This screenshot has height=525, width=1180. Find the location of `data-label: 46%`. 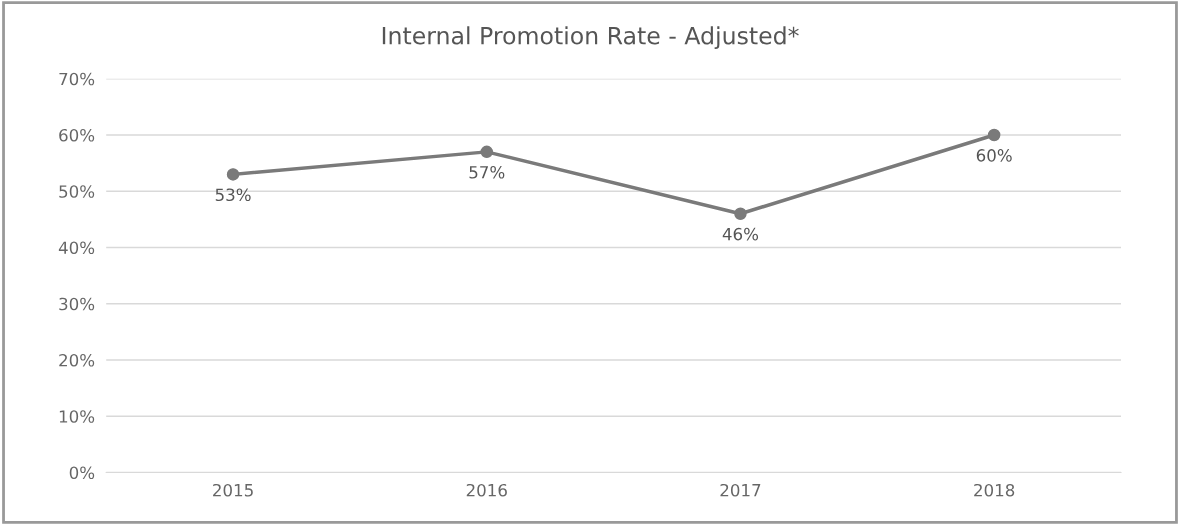

data-label: 46% is located at coordinates (740, 234).